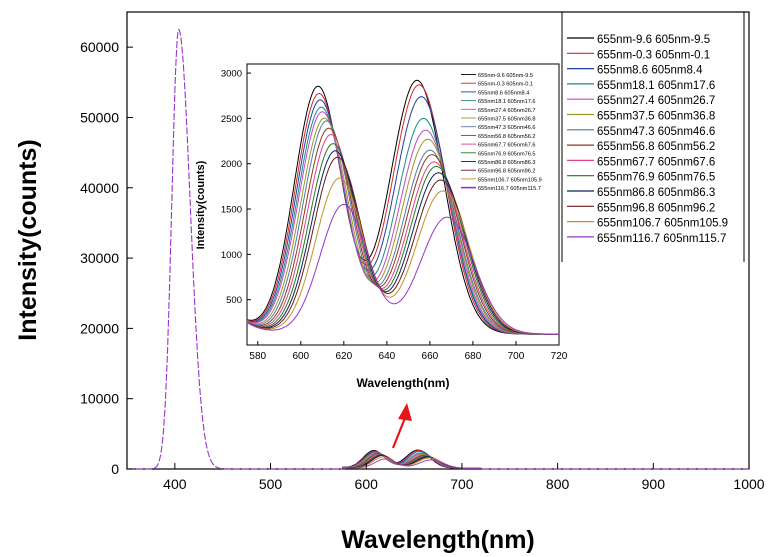 The image size is (772, 557). Describe the element at coordinates (650, 71) in the screenshot. I see `legend-entry-label: 655nm8.6 605nm8.4` at that location.